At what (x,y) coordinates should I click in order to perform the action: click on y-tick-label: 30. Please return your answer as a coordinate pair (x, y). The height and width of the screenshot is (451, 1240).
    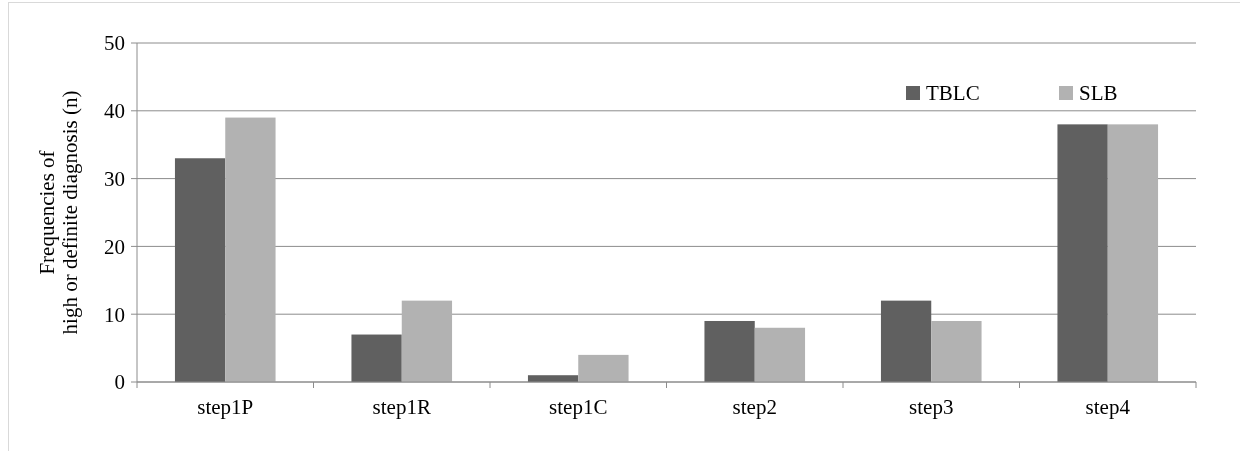
    Looking at the image, I should click on (114, 178).